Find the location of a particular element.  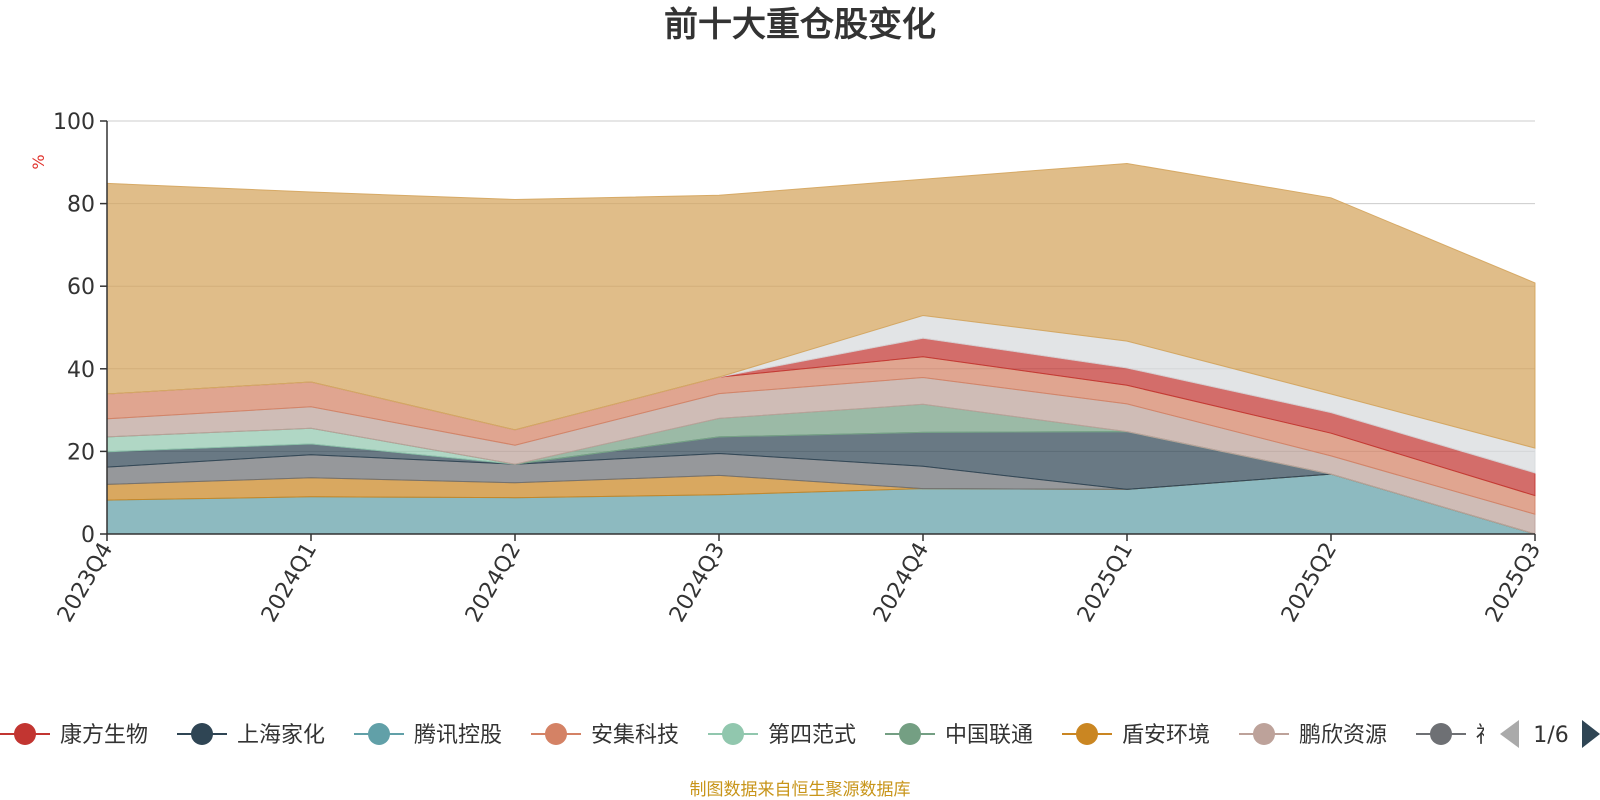

legend-item-label: 上海家化 is located at coordinates (281, 735).